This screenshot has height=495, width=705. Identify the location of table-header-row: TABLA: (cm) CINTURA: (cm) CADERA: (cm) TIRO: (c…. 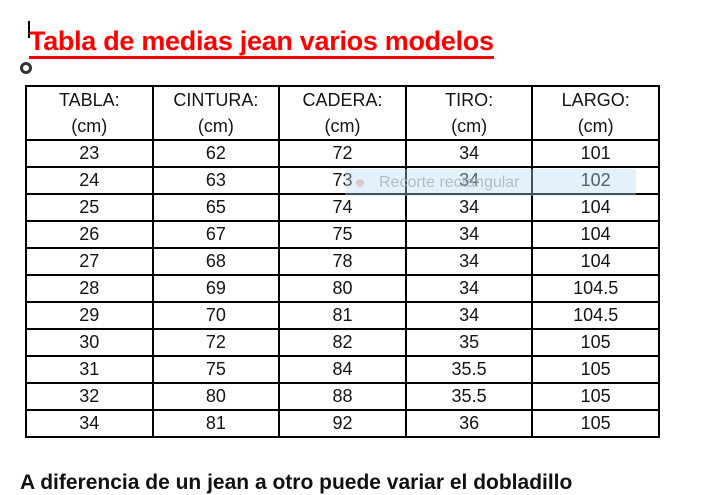
(342, 113).